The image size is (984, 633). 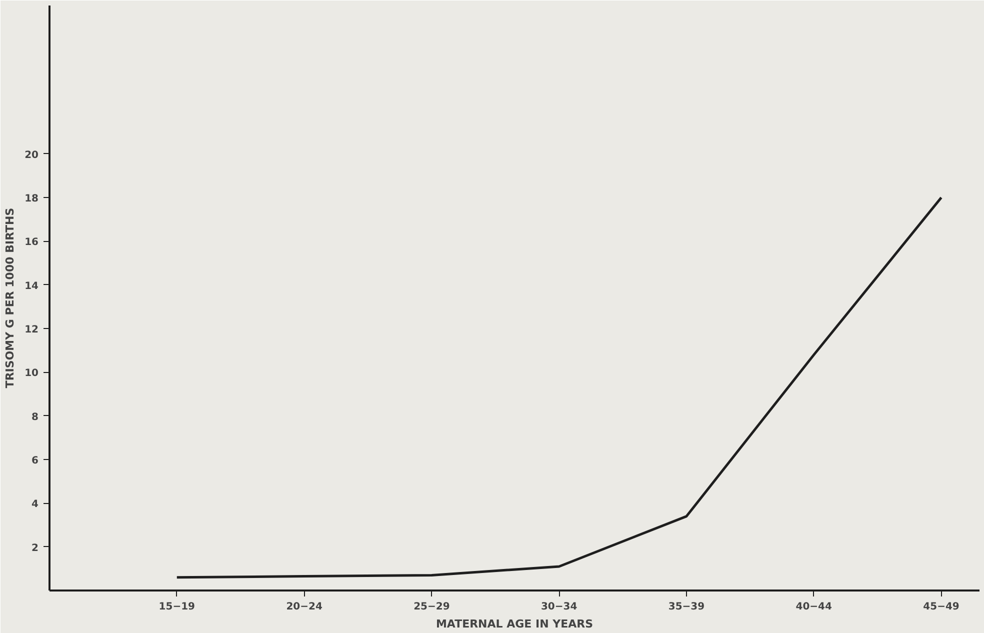 I want to click on y-tick-label: 2, so click(x=35, y=548).